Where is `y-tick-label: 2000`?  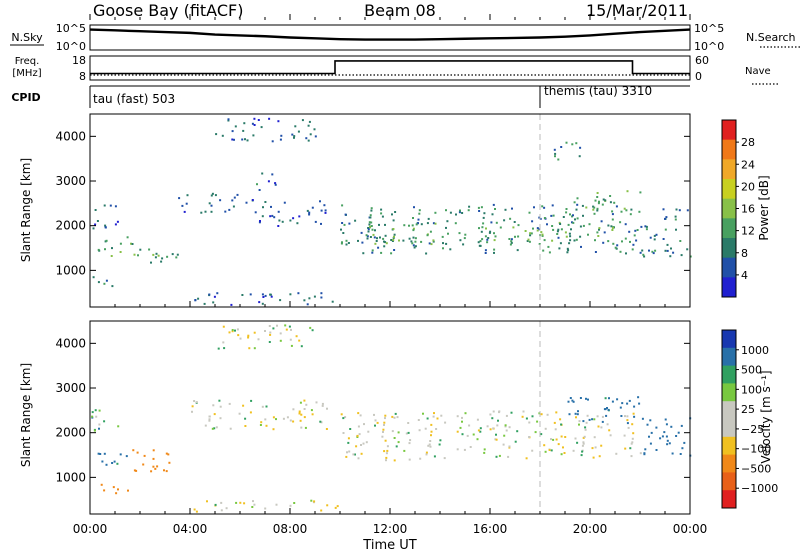
y-tick-label: 2000 is located at coordinates (70, 433).